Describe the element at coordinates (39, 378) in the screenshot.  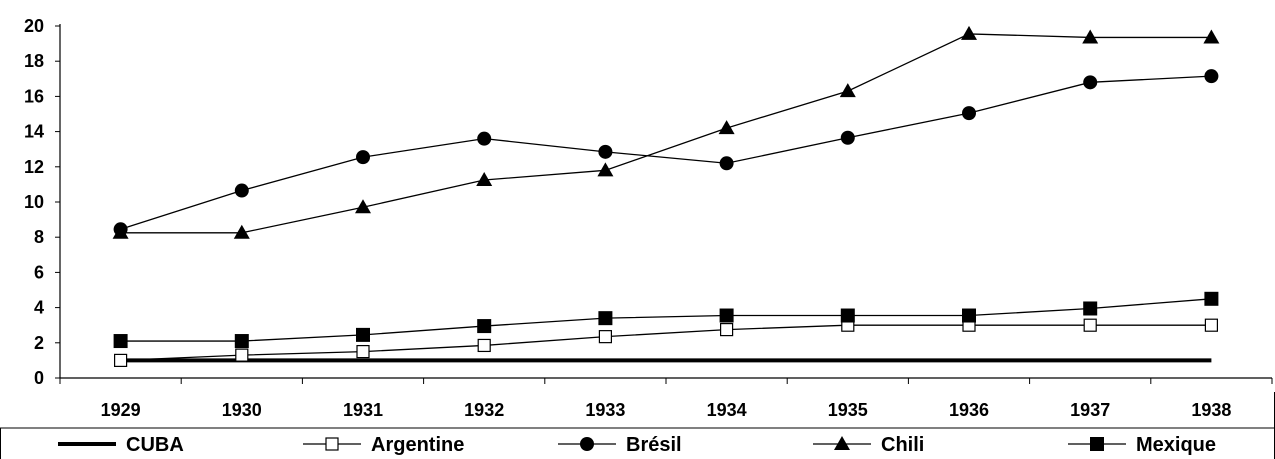
I see `y-tick-label: 0` at that location.